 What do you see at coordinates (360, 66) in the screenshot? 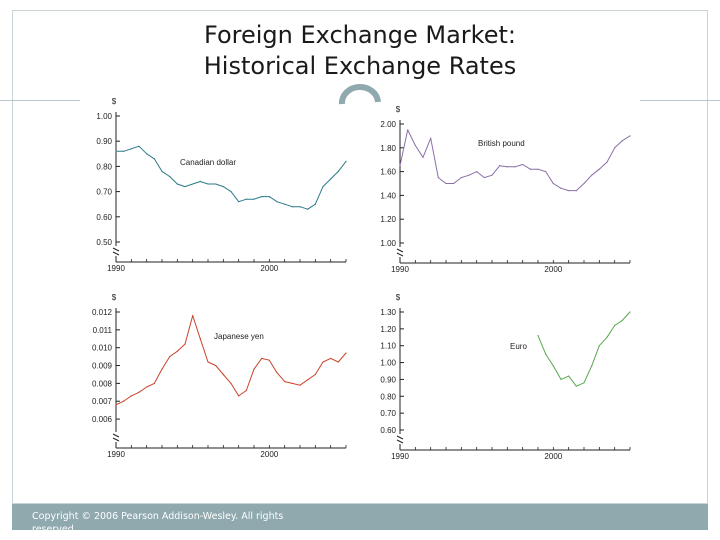
I see `title-line-2: Historical Exchange Rates` at bounding box center [360, 66].